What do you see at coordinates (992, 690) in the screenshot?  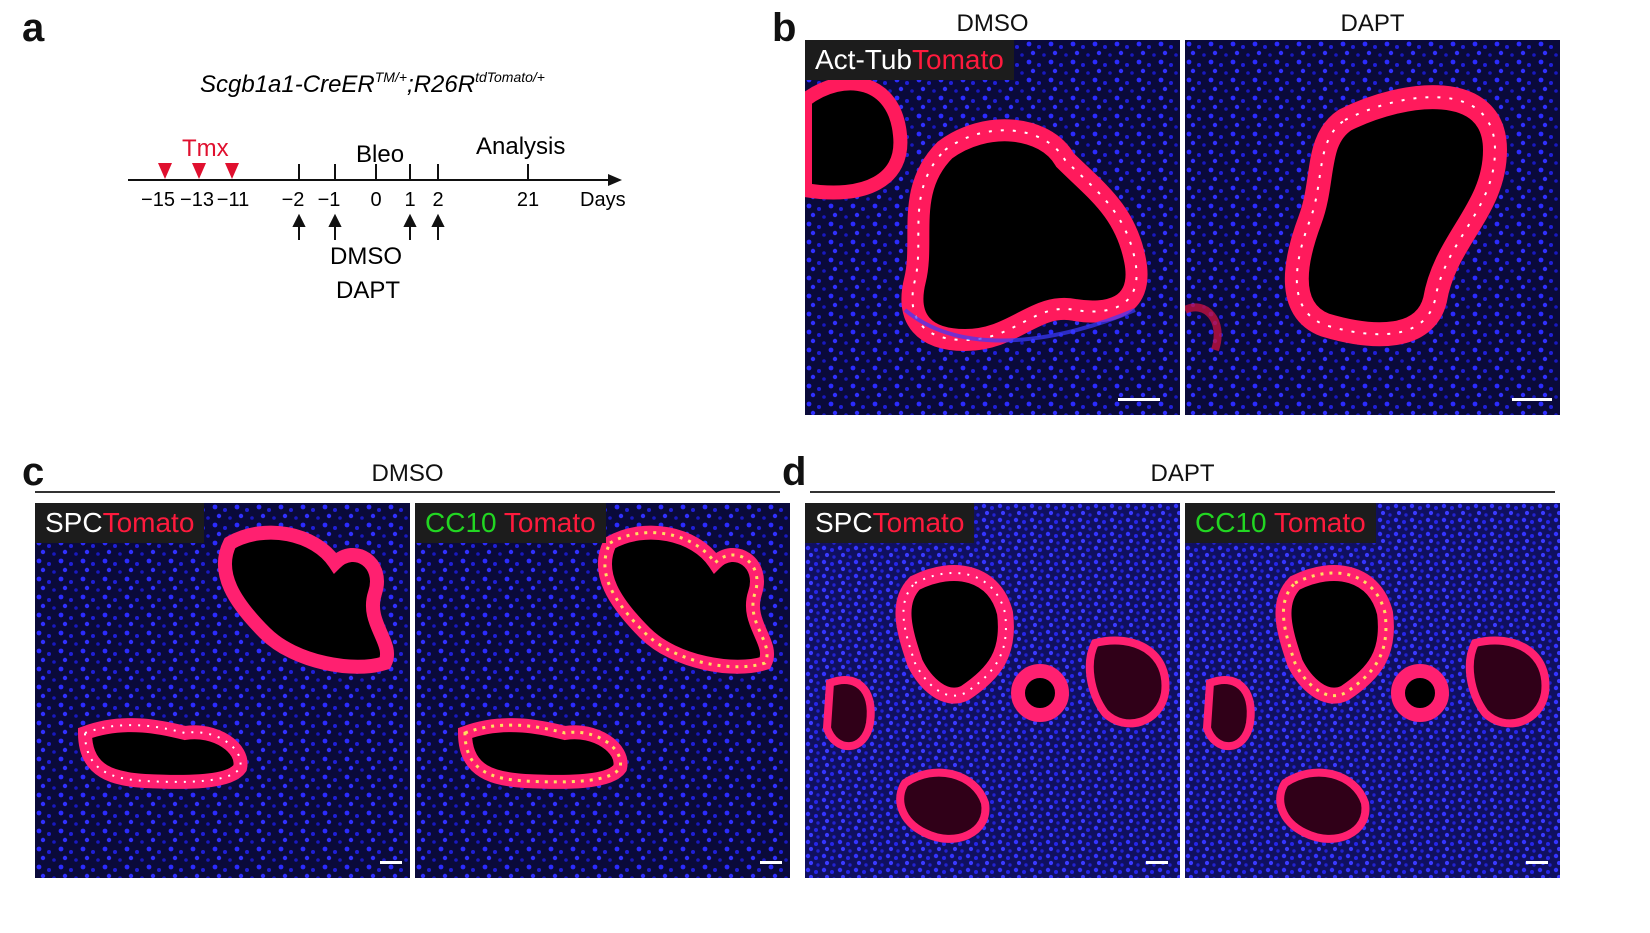 I see `micrograph-d-spc: SPCTomato` at bounding box center [992, 690].